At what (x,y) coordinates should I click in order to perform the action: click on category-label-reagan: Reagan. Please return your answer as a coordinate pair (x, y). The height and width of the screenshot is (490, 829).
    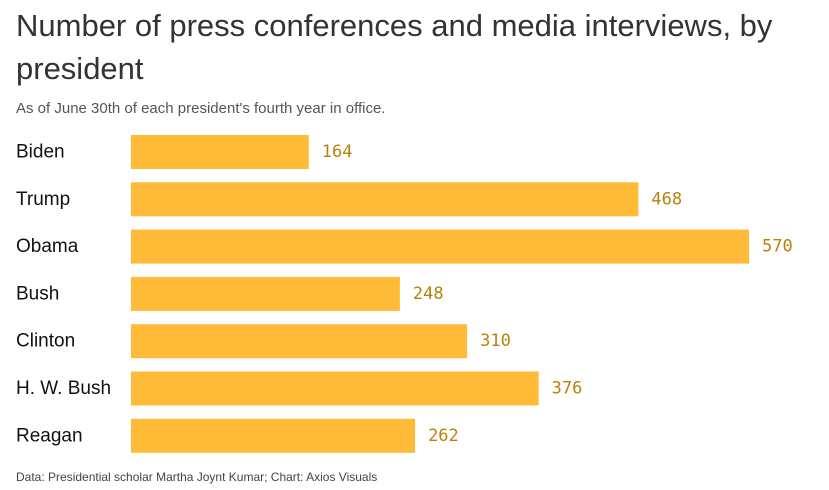
    Looking at the image, I should click on (49, 435).